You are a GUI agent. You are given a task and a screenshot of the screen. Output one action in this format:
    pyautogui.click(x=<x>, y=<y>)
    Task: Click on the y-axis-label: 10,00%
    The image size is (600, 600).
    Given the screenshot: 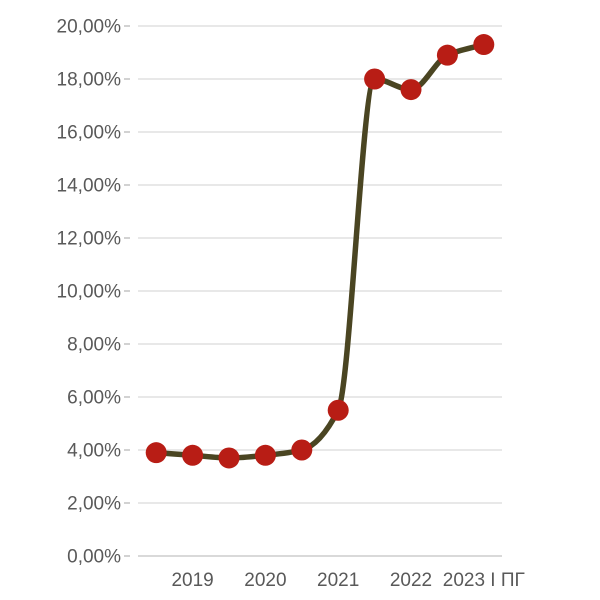 What is the action you would take?
    pyautogui.click(x=89, y=292)
    